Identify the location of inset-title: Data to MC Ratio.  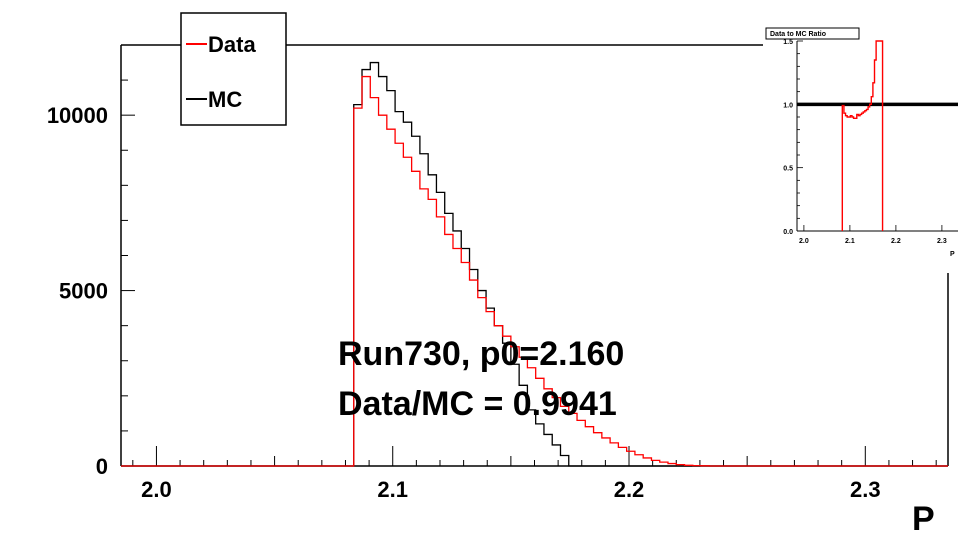
(798, 34).